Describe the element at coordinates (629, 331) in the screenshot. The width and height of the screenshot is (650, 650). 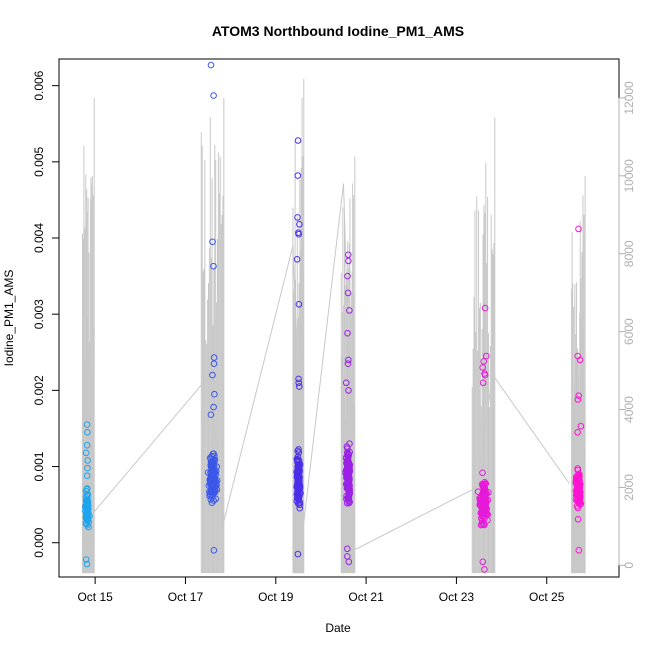
I see `y2-tick-label: 6000` at that location.